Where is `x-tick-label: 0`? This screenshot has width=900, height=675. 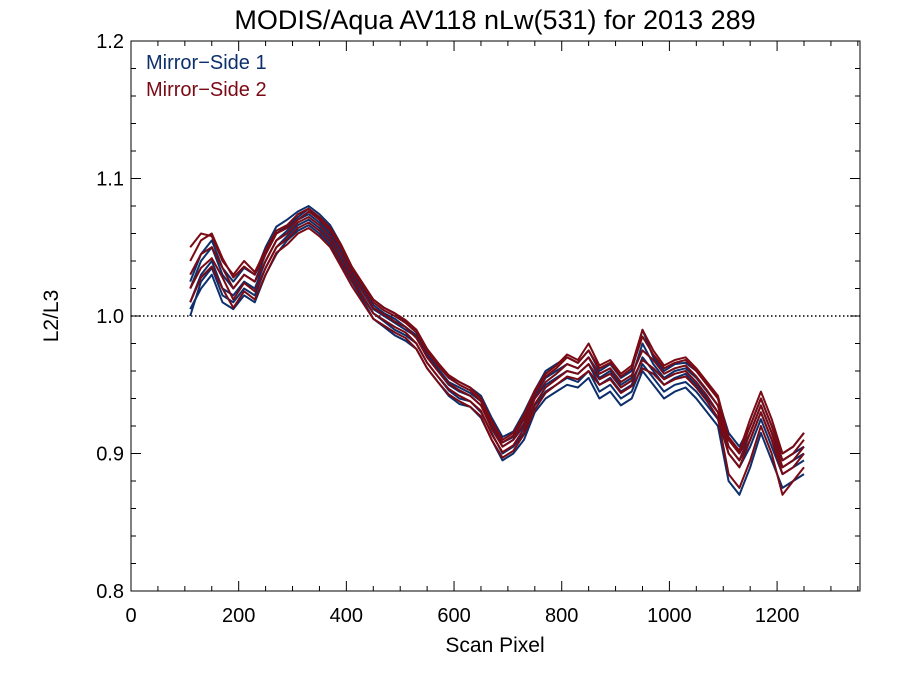
x-tick-label: 0 is located at coordinates (130, 616).